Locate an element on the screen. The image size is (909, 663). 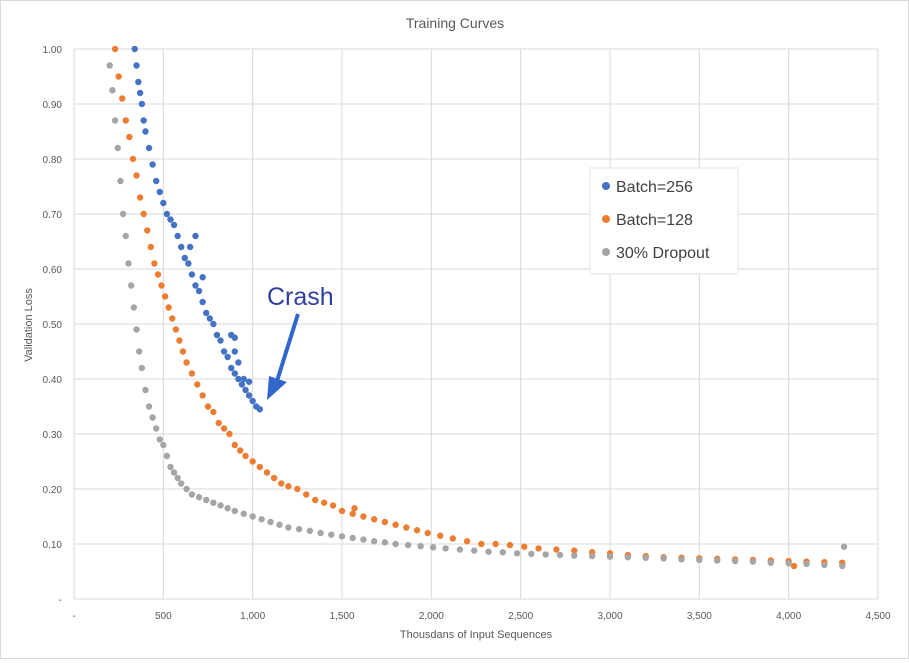
y-tick-label: 0.80 is located at coordinates (53, 160).